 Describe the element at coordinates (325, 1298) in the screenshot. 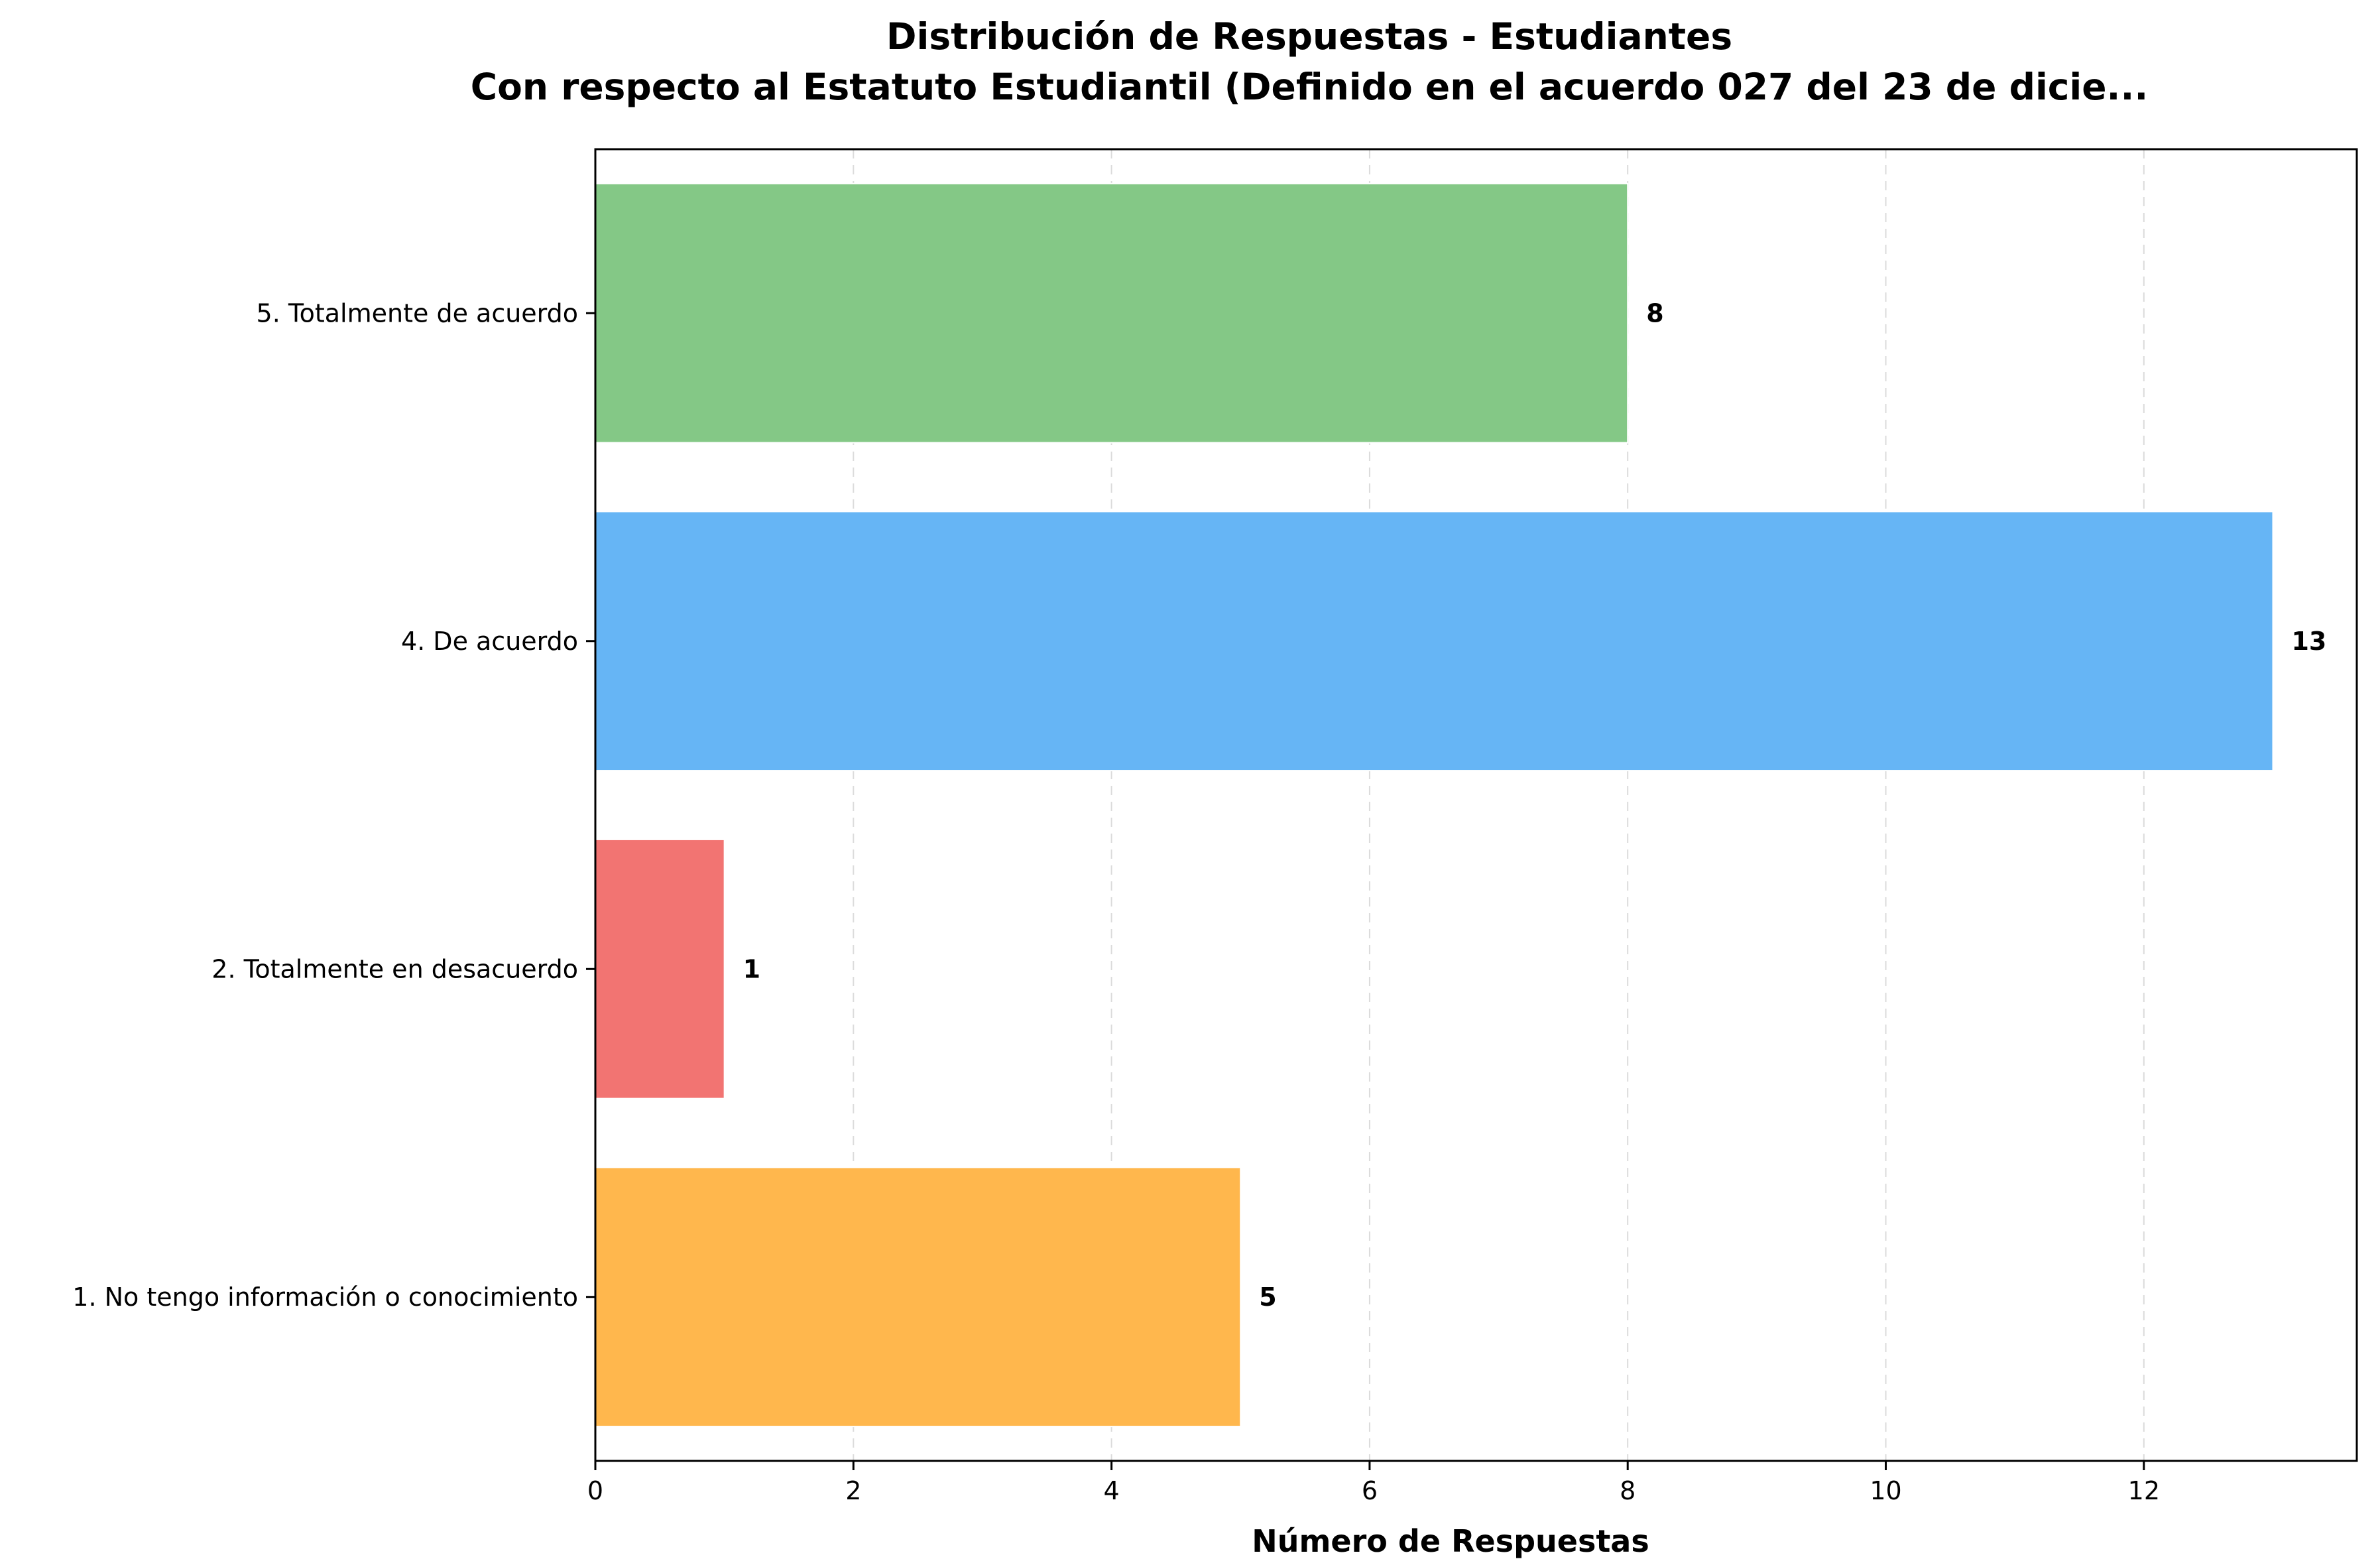

I see `y-tick-label: 1. No tengo información o conocimiento` at that location.